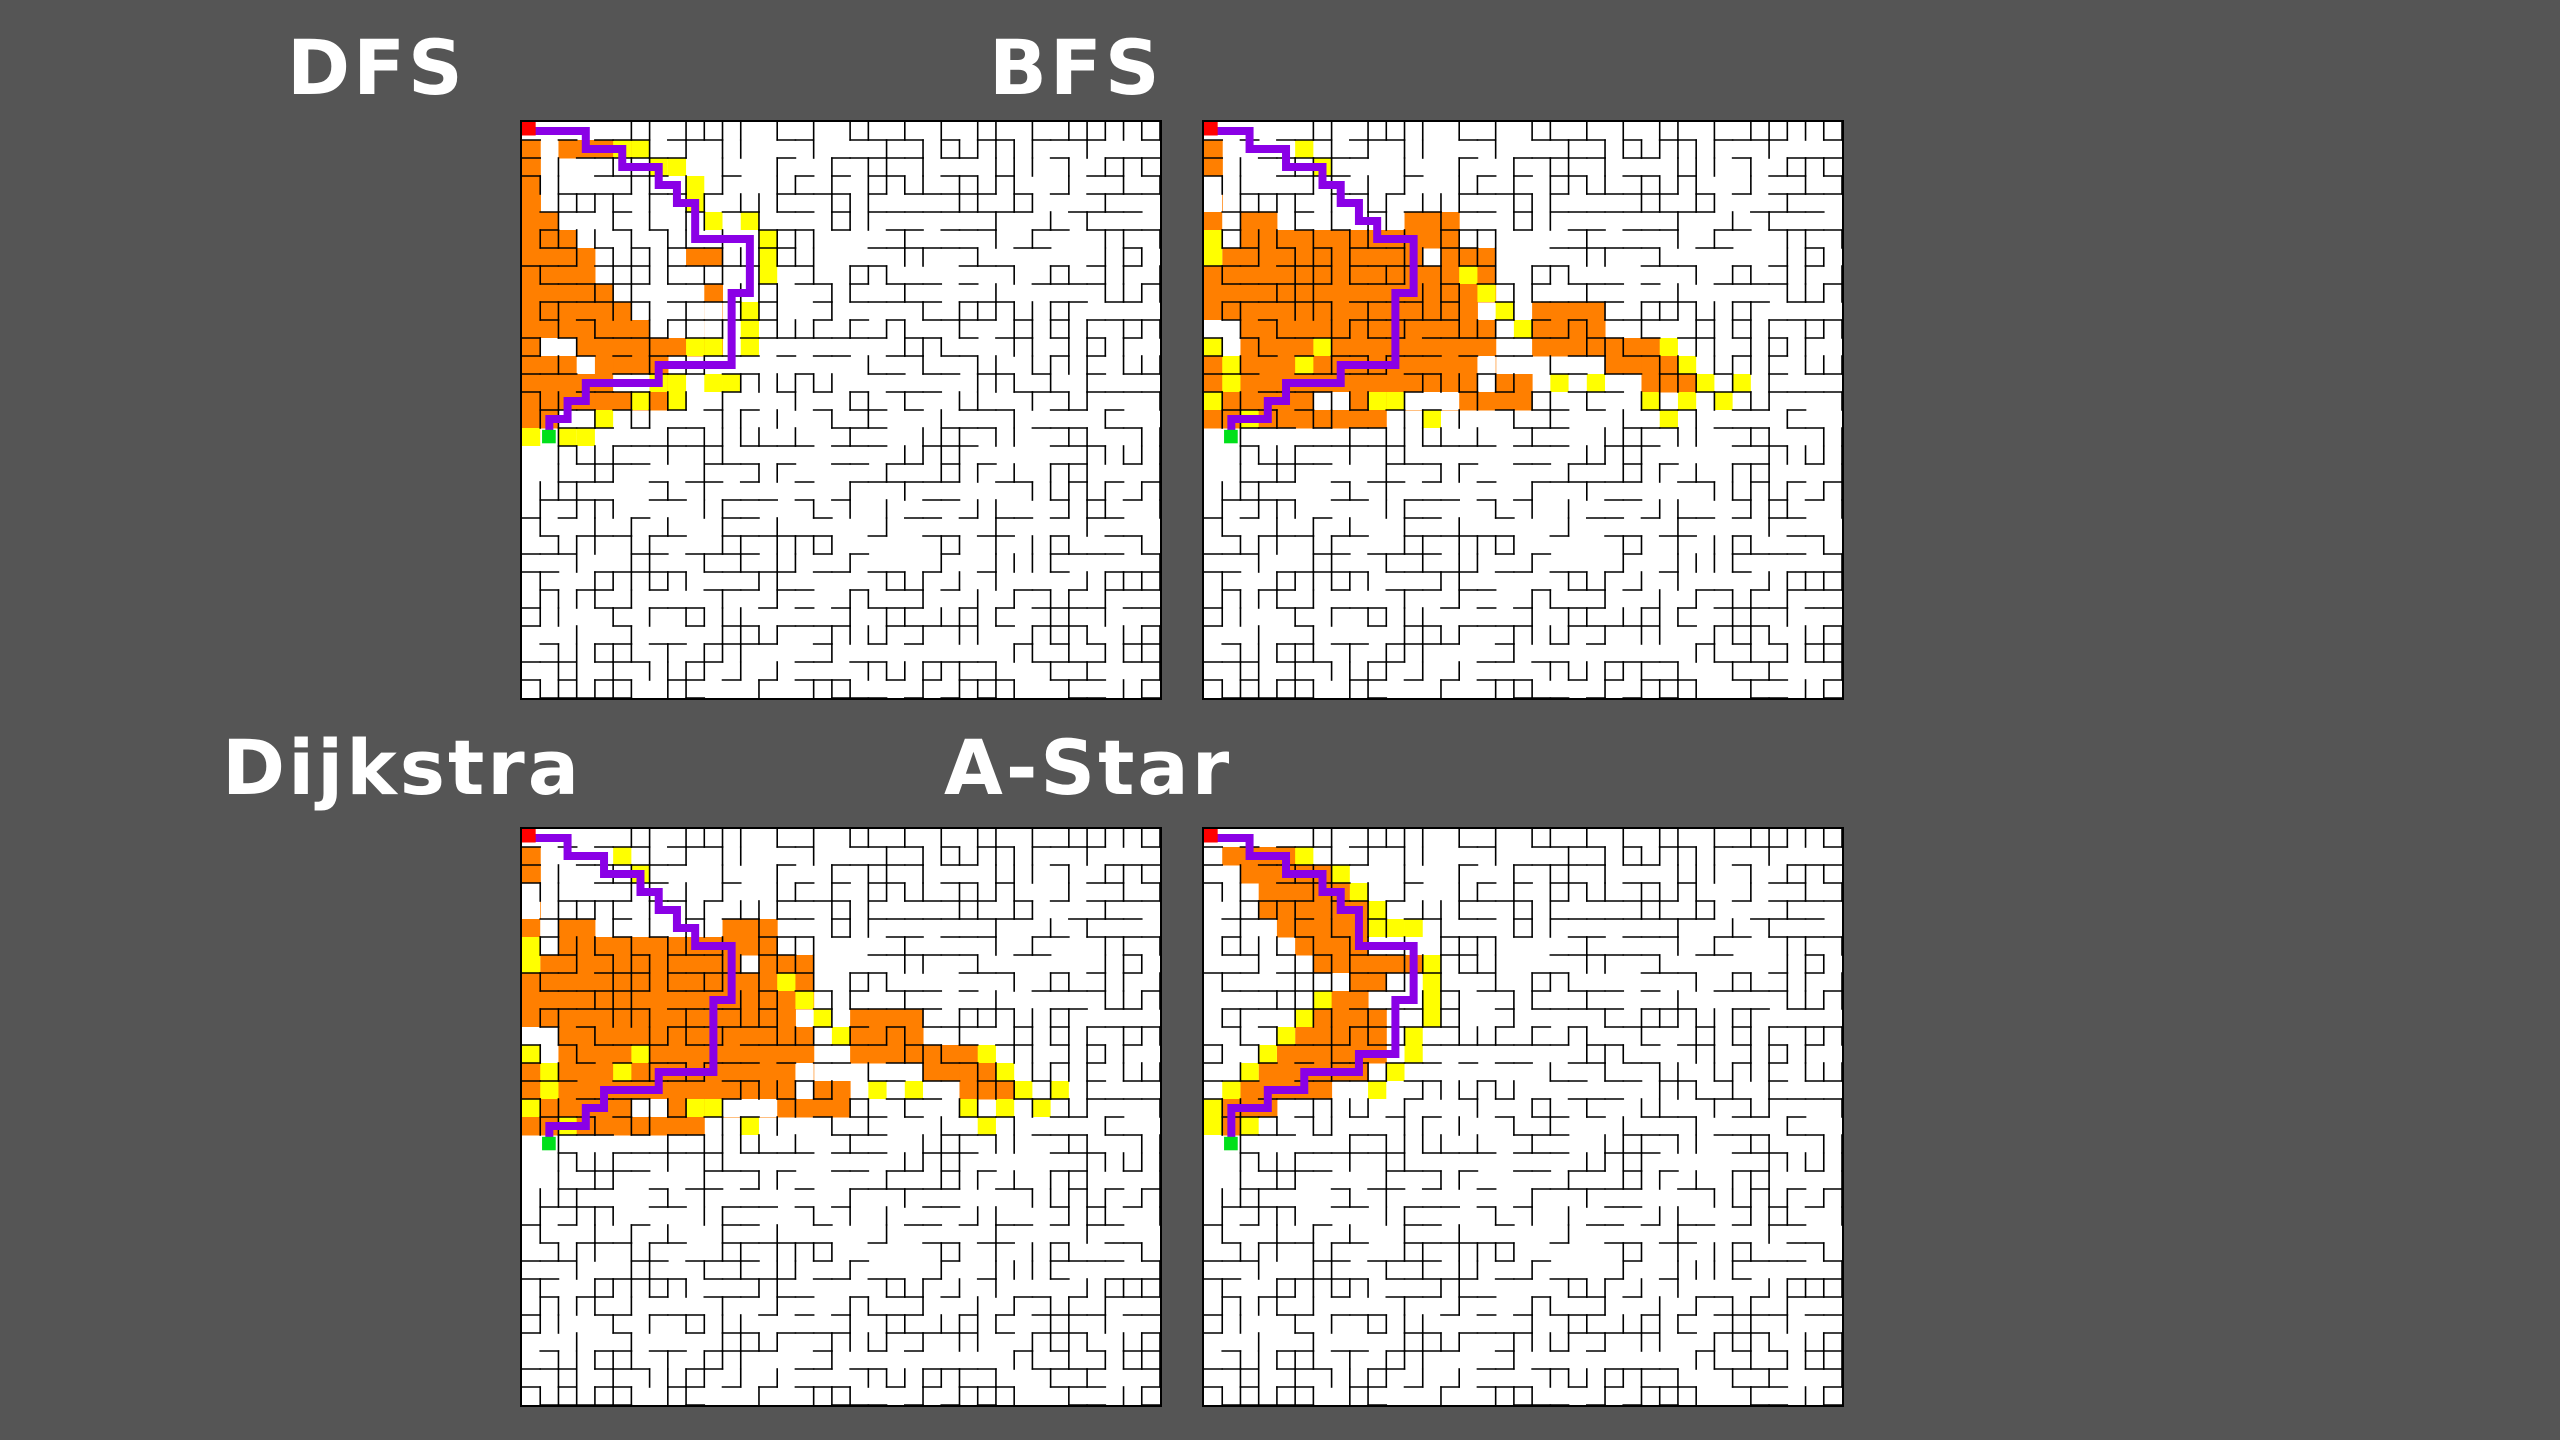  I want to click on maze-canvas-bfs, so click(1523, 410).